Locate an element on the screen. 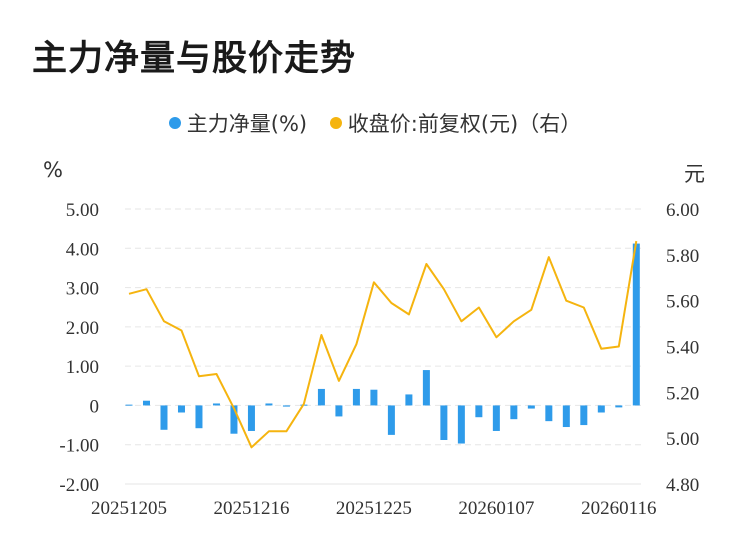 The image size is (750, 558). left-axis-ticks: -2.00 -1.00 0 1.00 2.00 3.00 4.00 5.00 is located at coordinates (79, 348).